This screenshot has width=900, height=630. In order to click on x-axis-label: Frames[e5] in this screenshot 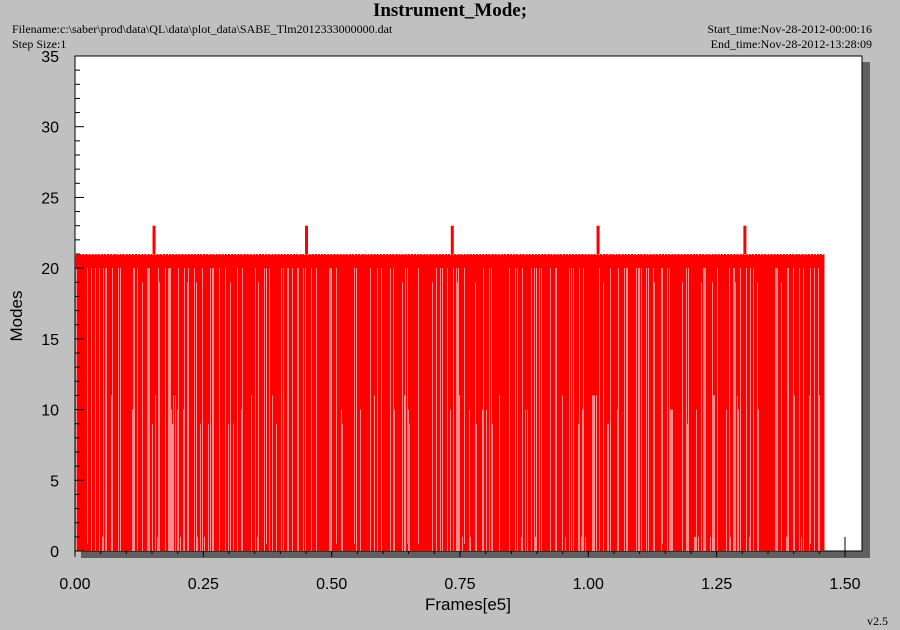, I will do `click(468, 604)`.